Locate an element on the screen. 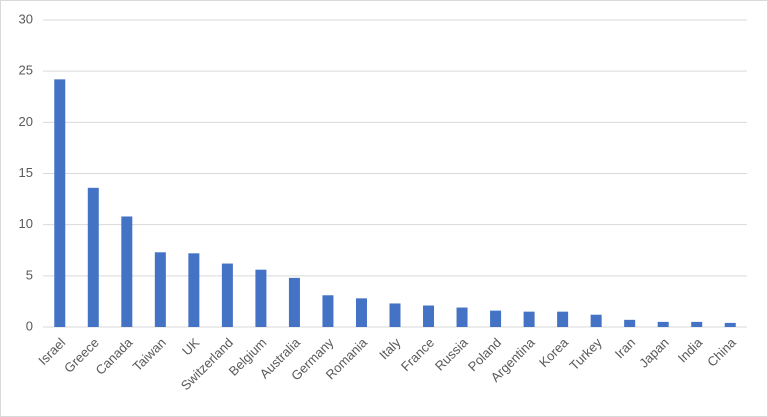 The image size is (768, 417). y-tick-label: 0 is located at coordinates (29, 325).